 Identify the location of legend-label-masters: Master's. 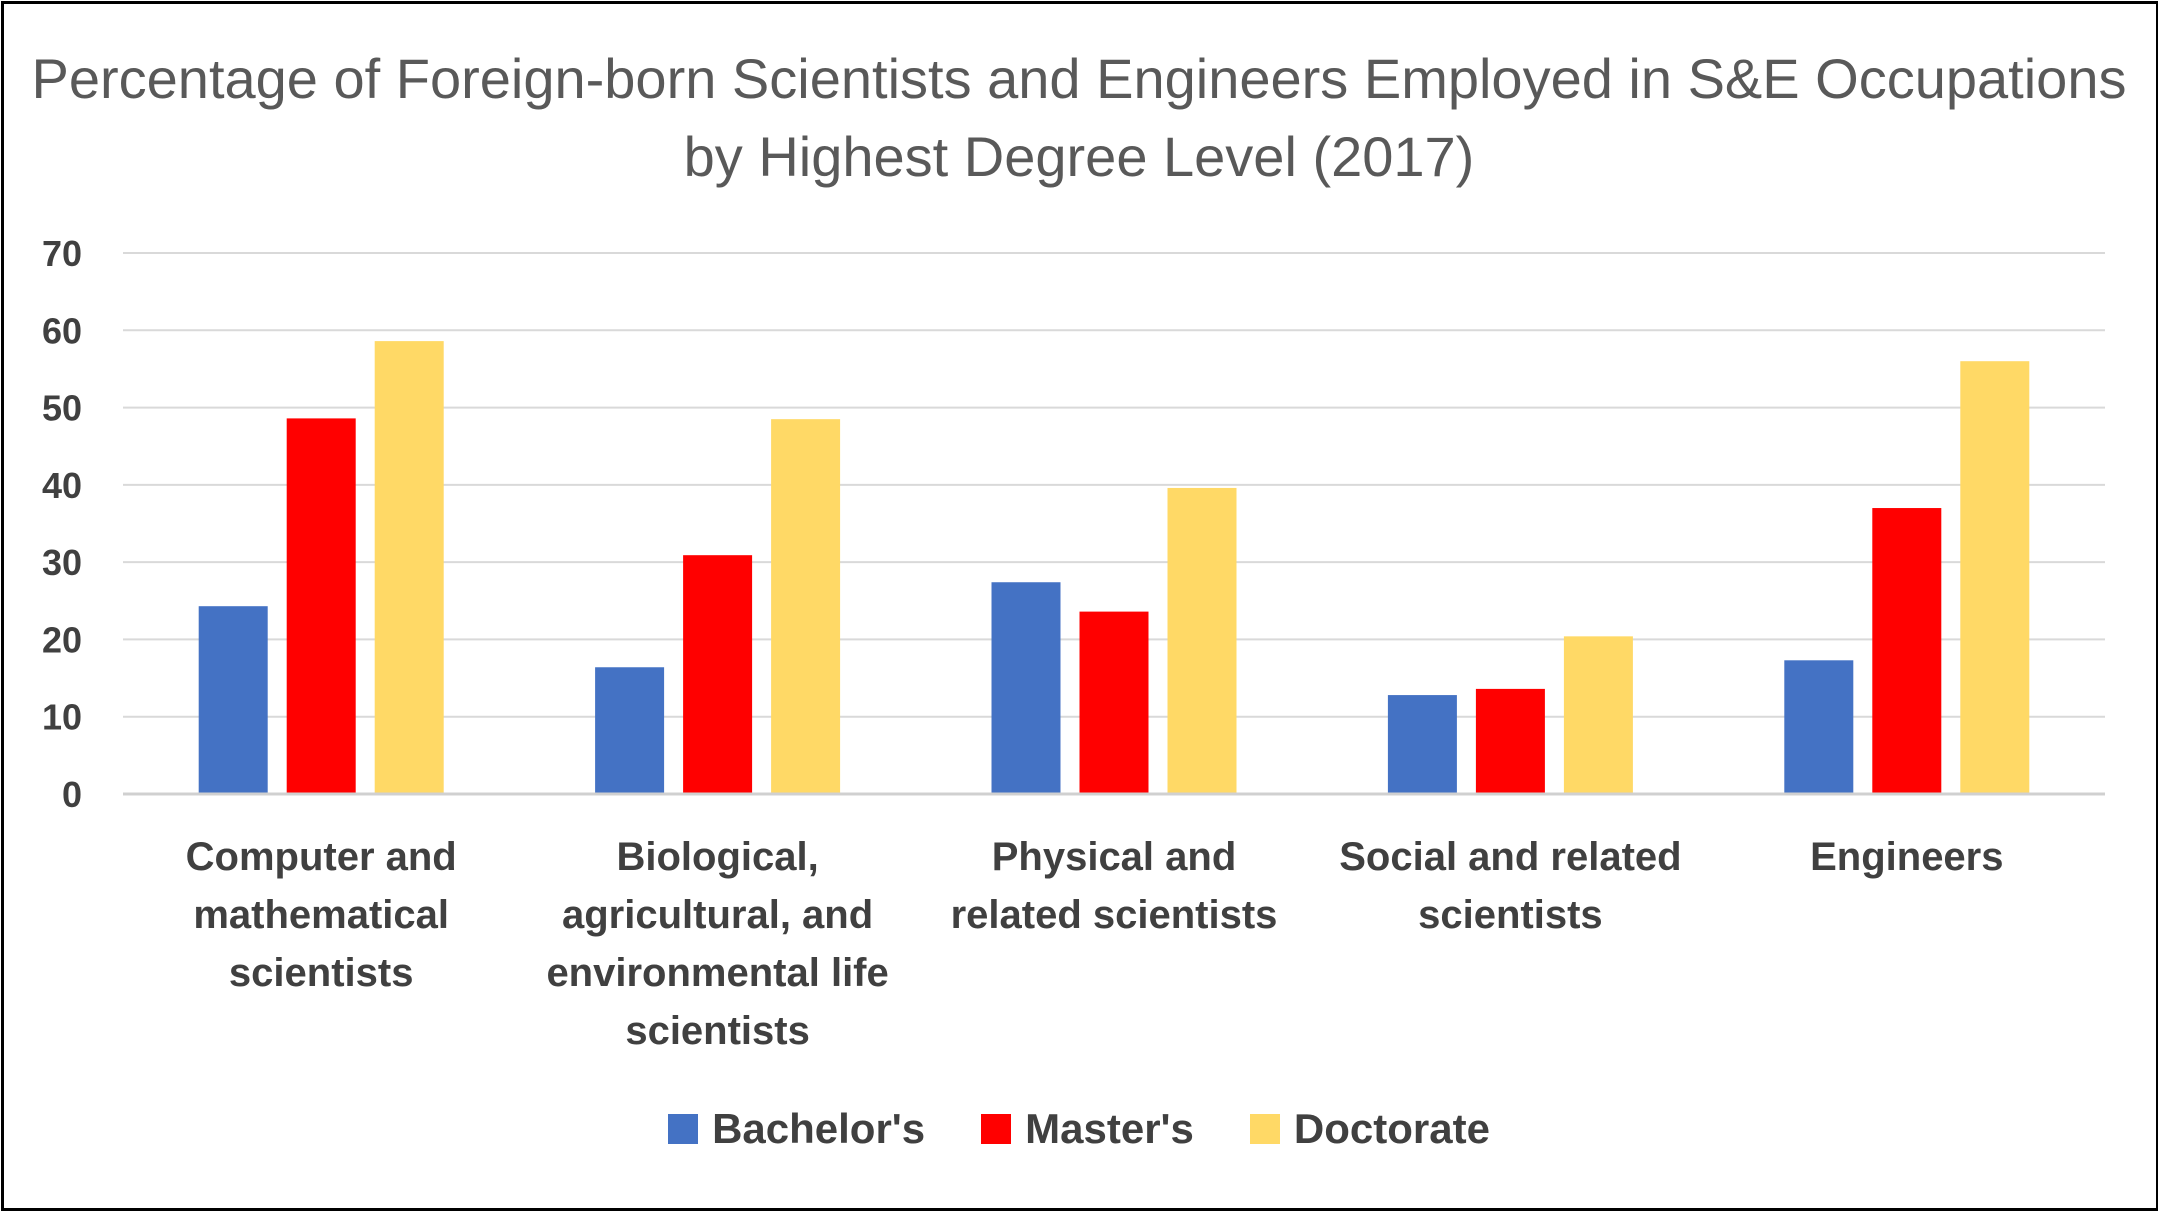
(1109, 1128).